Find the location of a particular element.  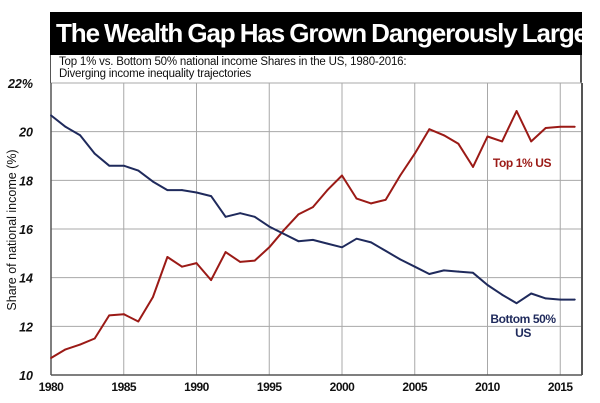

y-axis-label: Share of national income (%) is located at coordinates (12, 229).